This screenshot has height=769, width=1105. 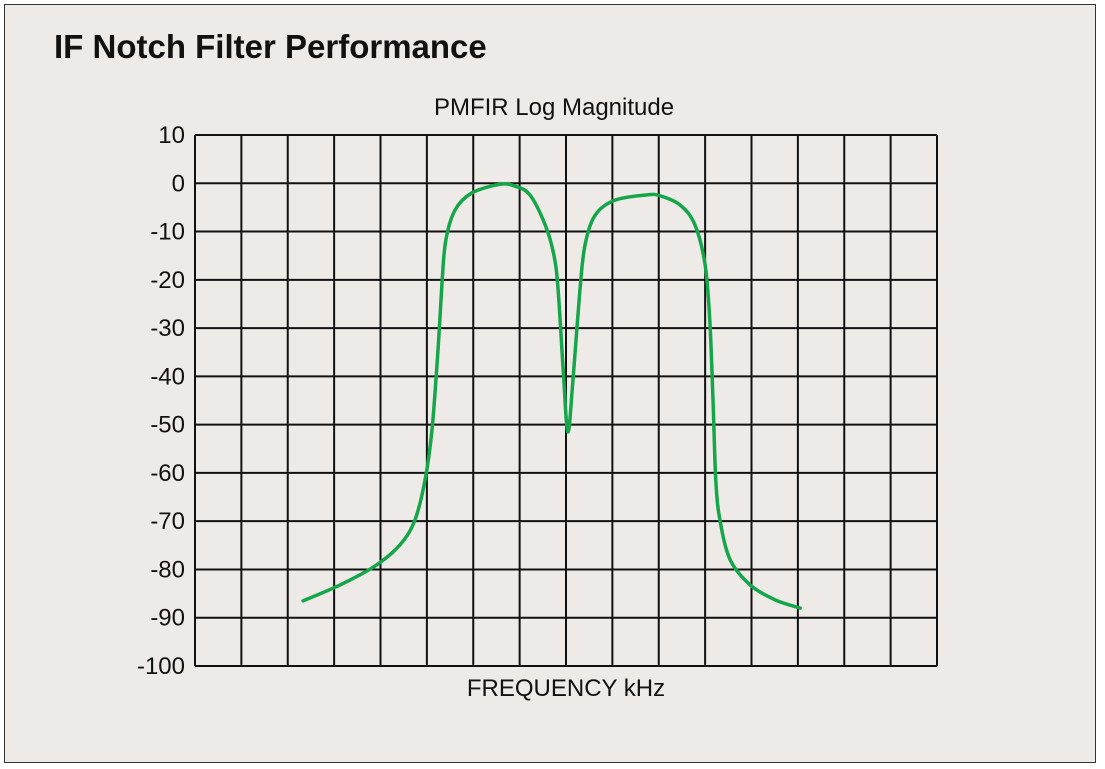 What do you see at coordinates (167, 618) in the screenshot?
I see `y-tick-label: -90` at bounding box center [167, 618].